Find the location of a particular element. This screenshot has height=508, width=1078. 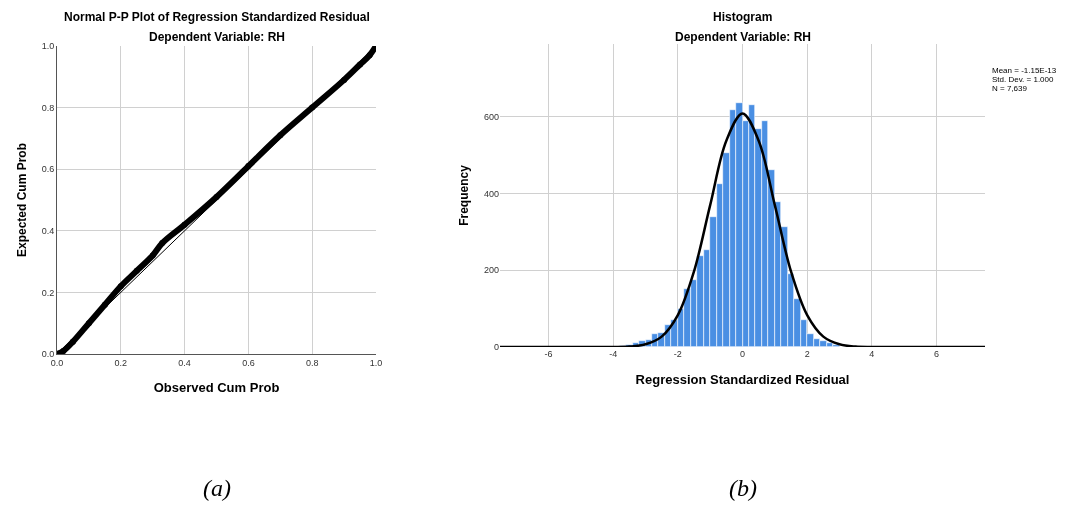

x-tick-label: 0.6 is located at coordinates (248, 362).